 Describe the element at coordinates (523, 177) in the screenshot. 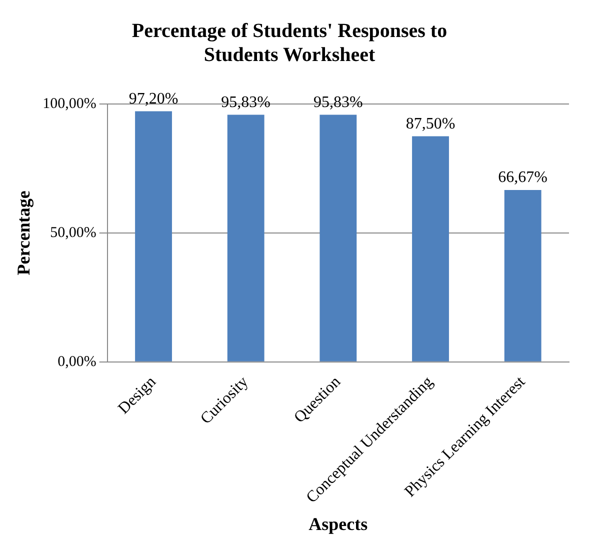

I see `data-label: 66,67%` at that location.